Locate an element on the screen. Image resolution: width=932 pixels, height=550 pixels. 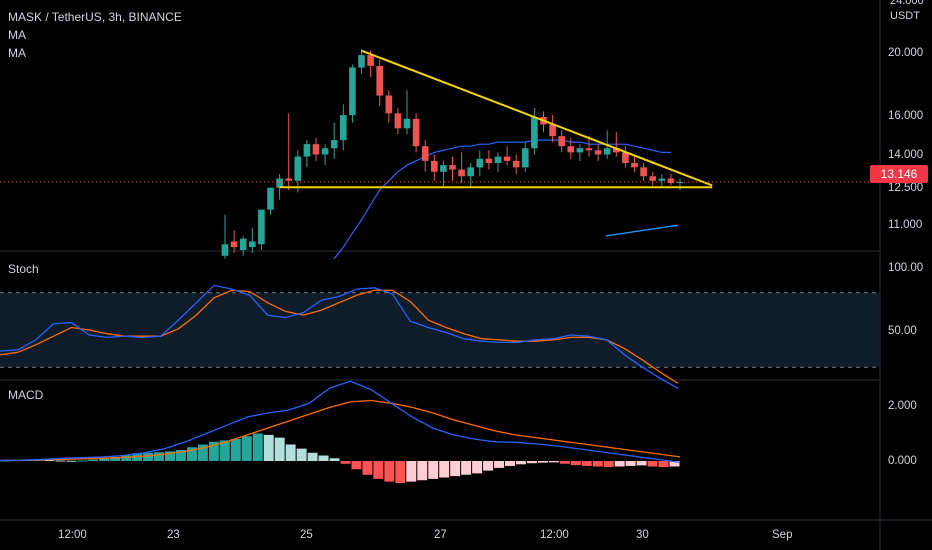
stoch-d-line is located at coordinates (339, 336).